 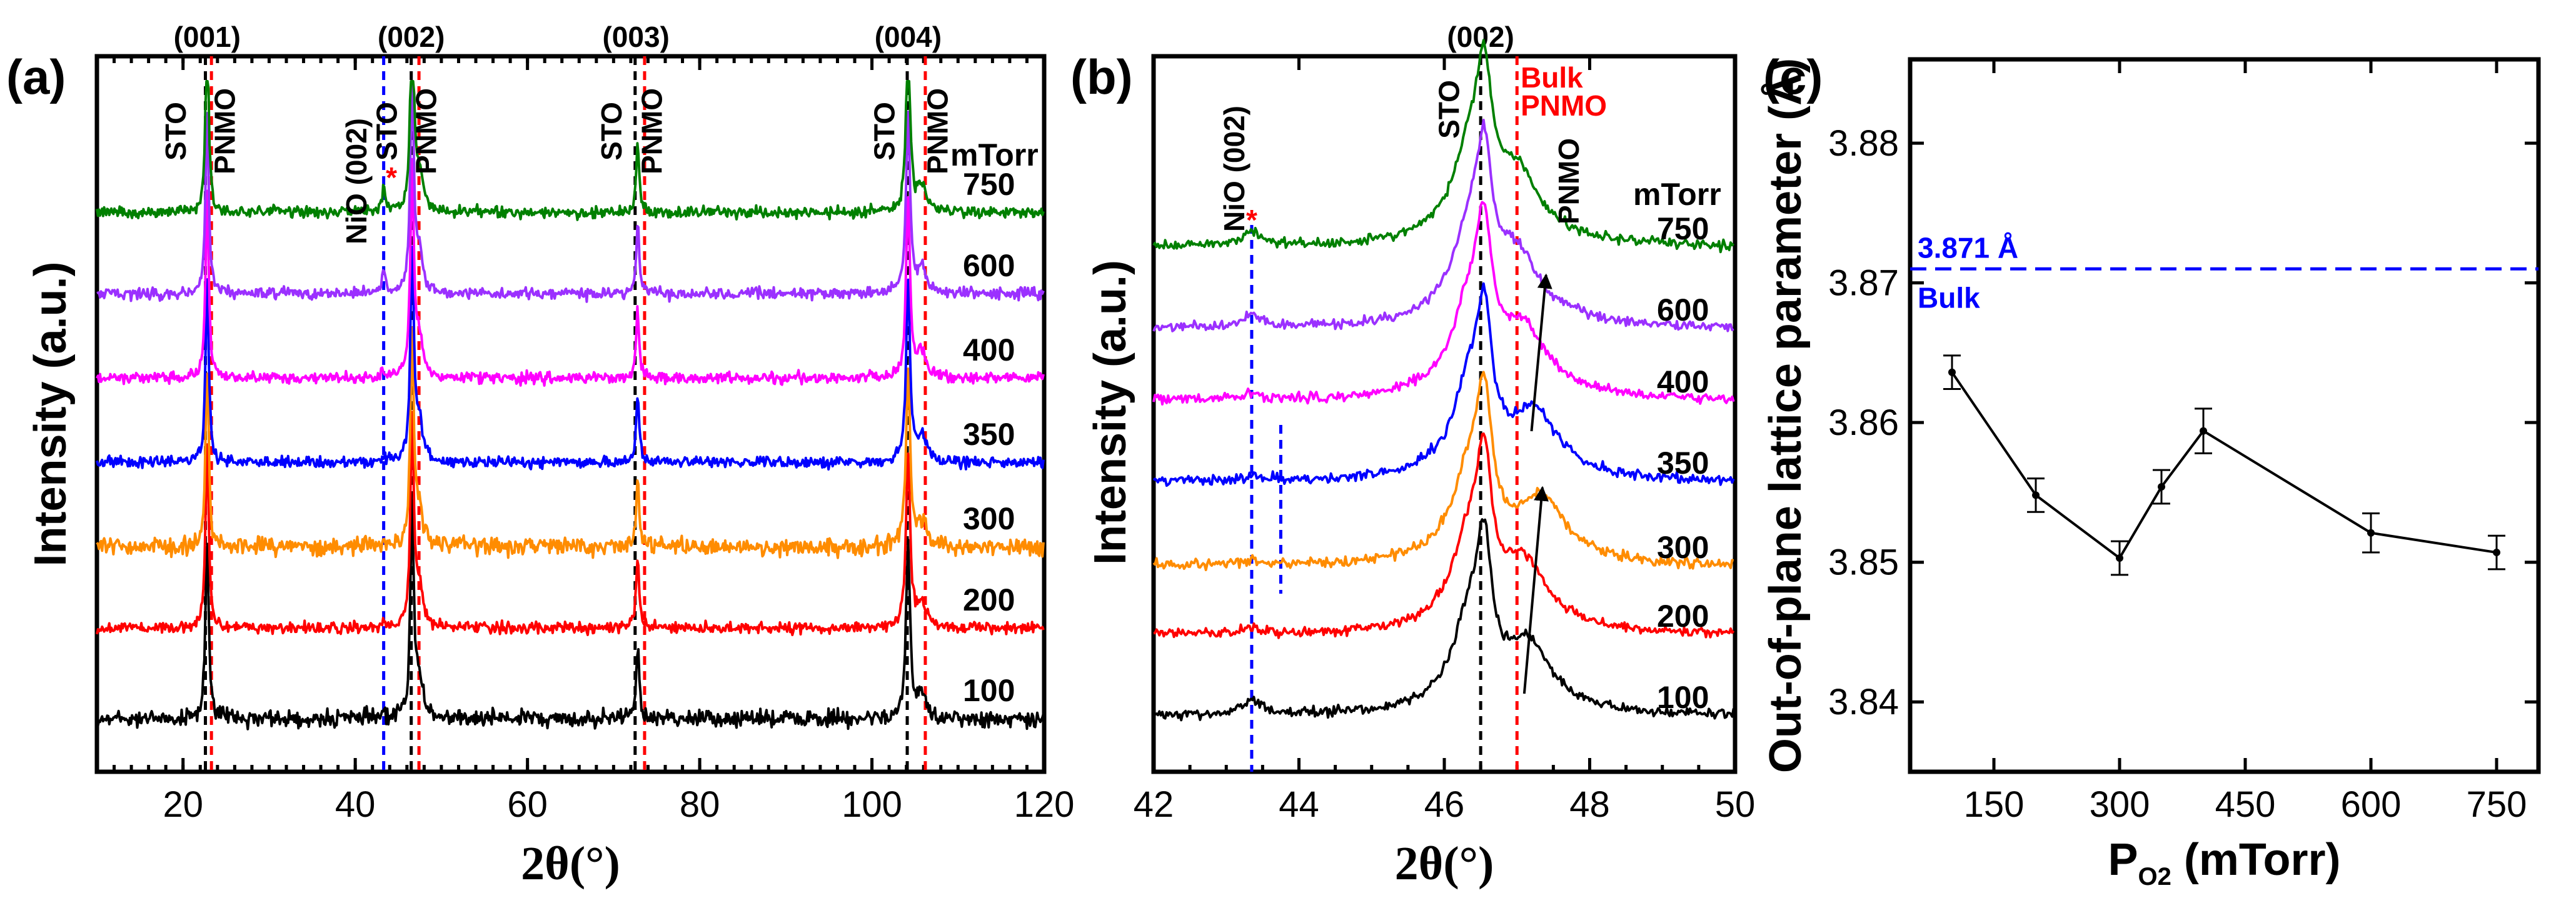 What do you see at coordinates (1735, 804) in the screenshot?
I see `panel-b-xtick-label: 50` at bounding box center [1735, 804].